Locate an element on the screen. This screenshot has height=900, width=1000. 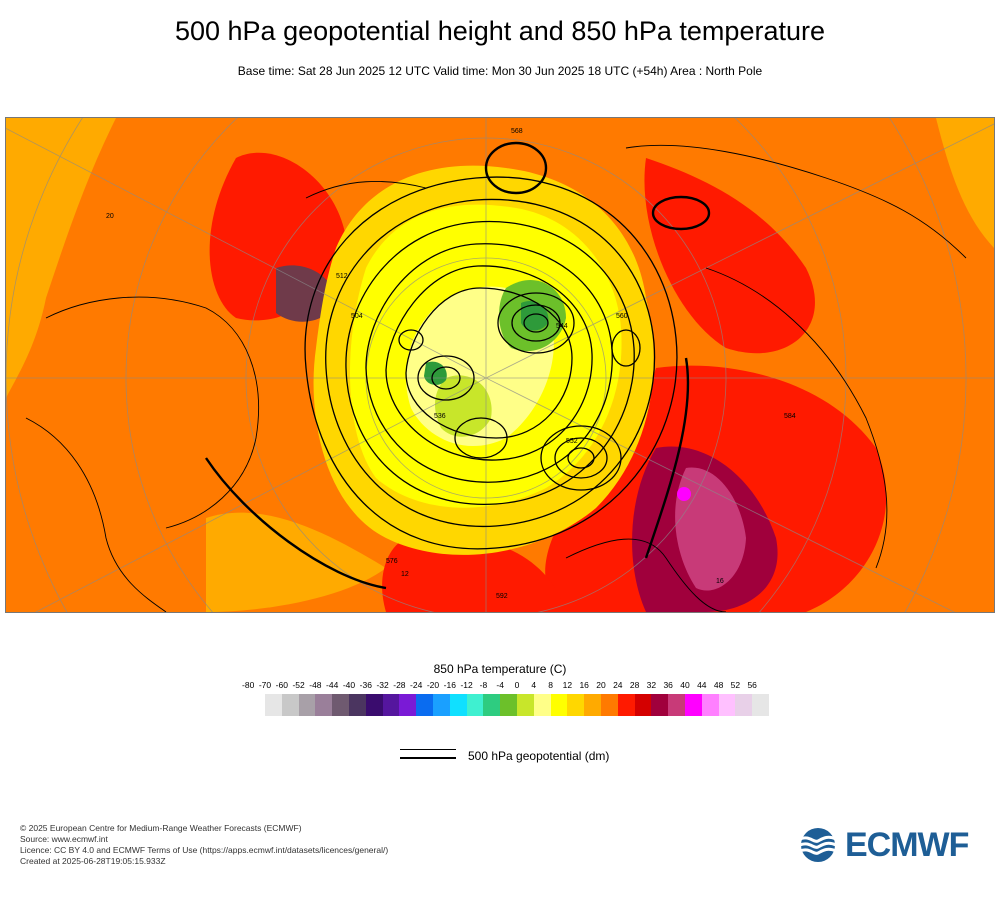
contour-label: 584 is located at coordinates (790, 416).